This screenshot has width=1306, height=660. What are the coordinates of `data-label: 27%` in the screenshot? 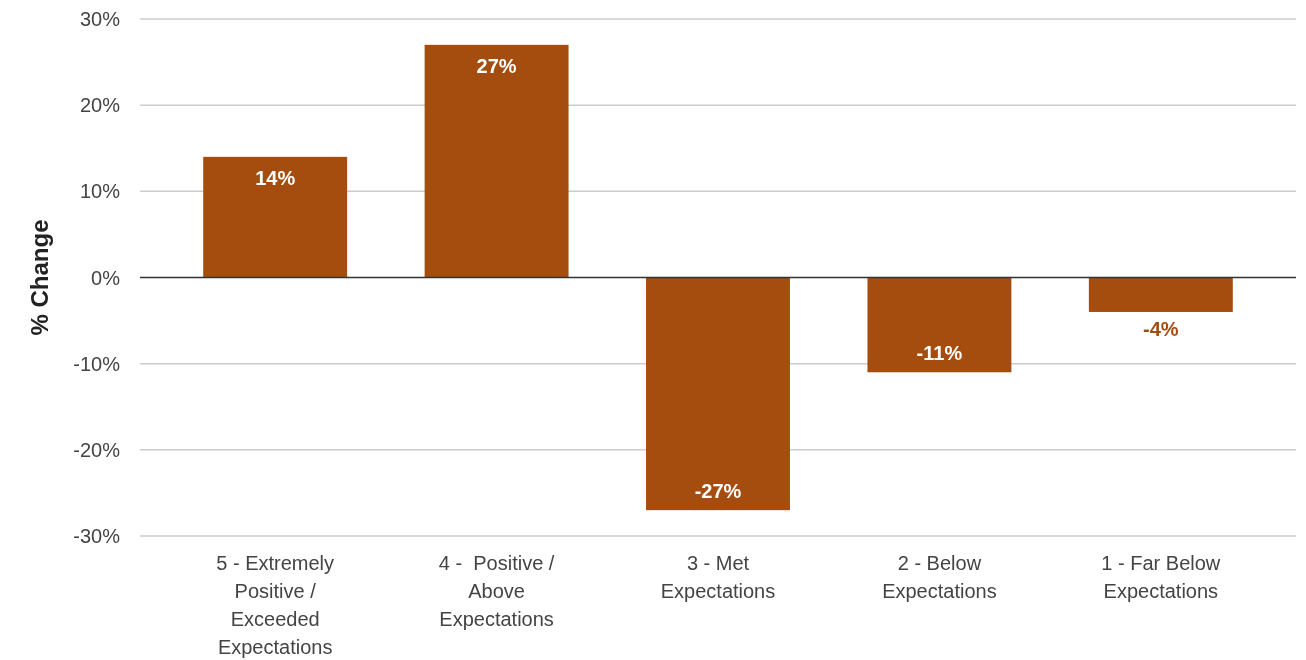 It's located at (496, 65).